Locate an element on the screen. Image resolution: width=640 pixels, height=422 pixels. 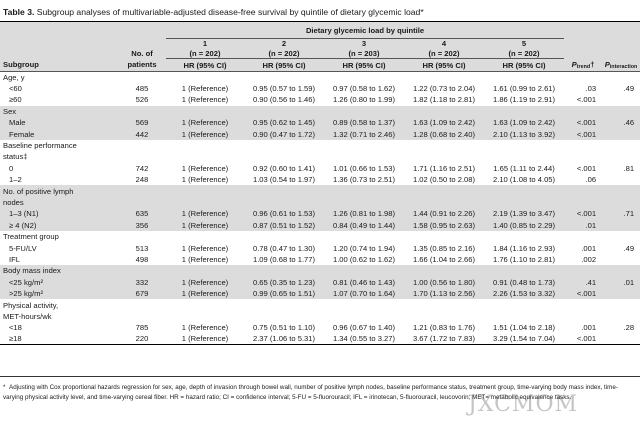
p-trend-value: .06 is located at coordinates (591, 180).